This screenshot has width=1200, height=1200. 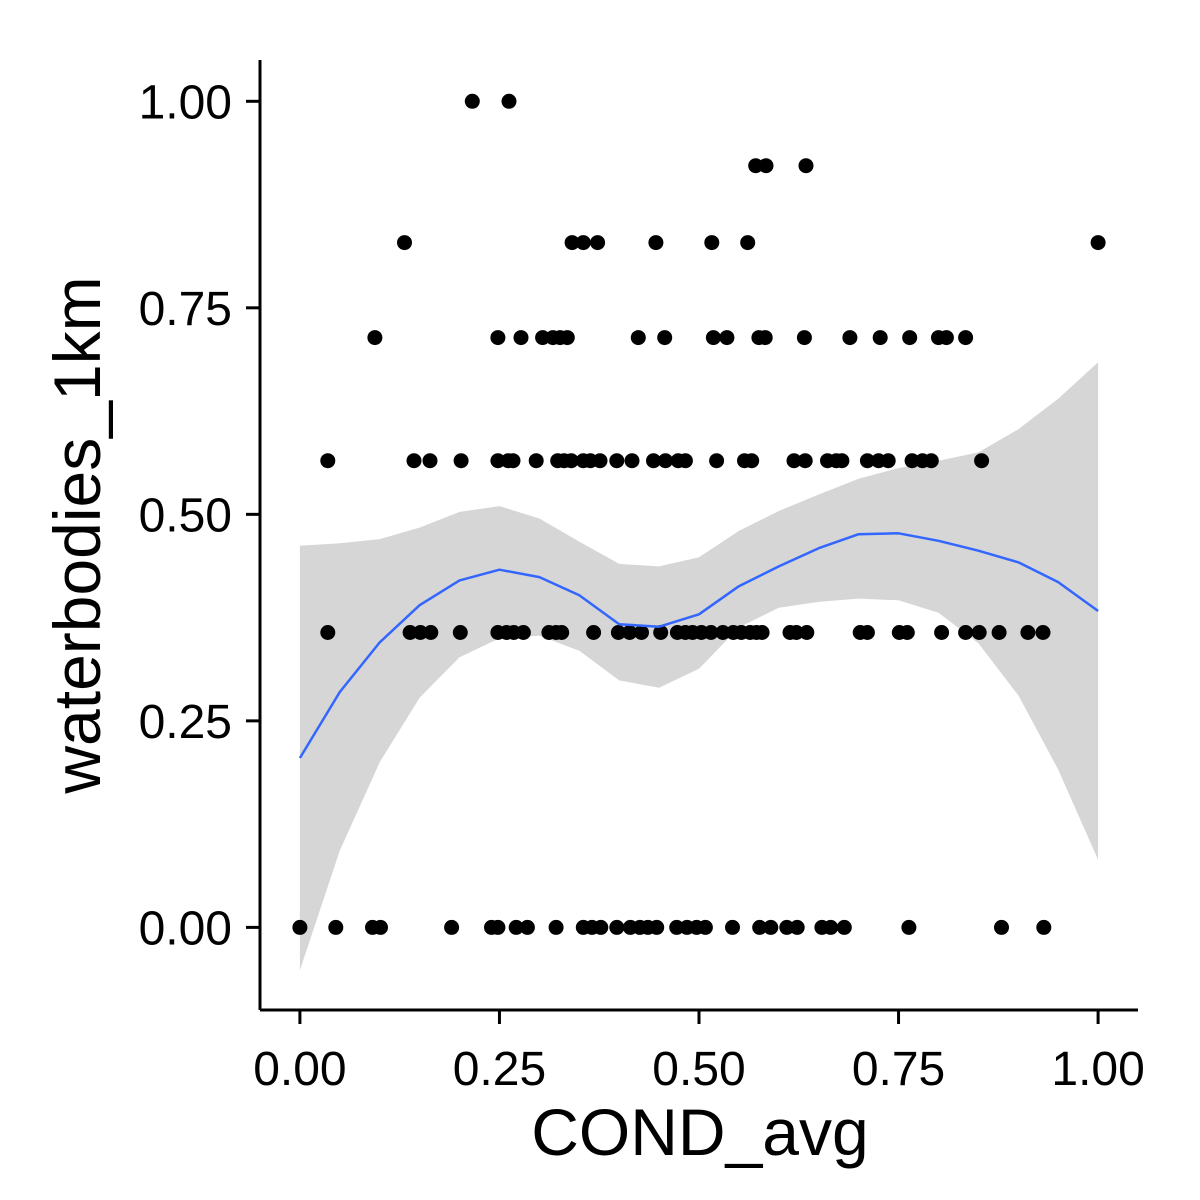 I want to click on smooth-line-layer, so click(x=698, y=645).